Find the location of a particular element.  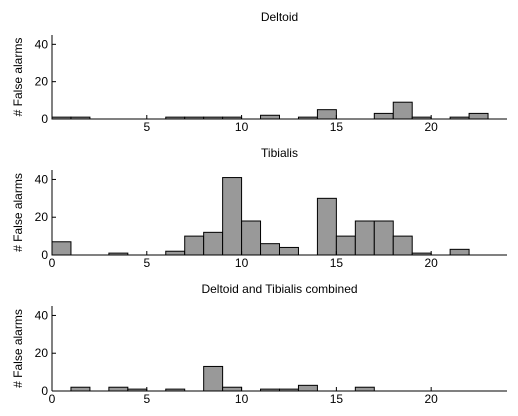

chart-title: Deltoid and Tibialis combined is located at coordinates (279, 289).